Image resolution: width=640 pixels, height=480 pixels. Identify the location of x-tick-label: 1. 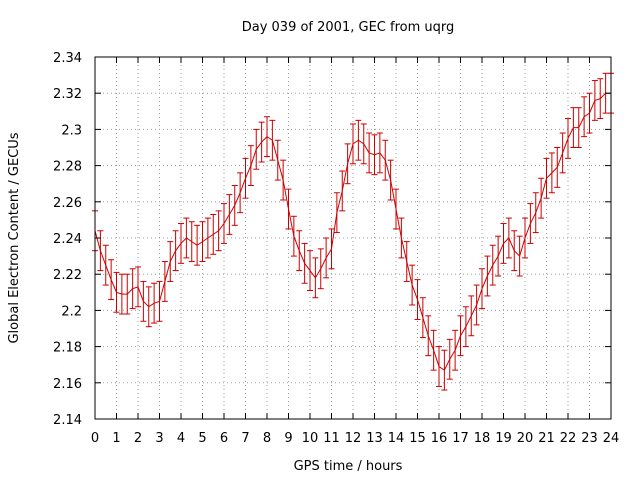
(116, 438).